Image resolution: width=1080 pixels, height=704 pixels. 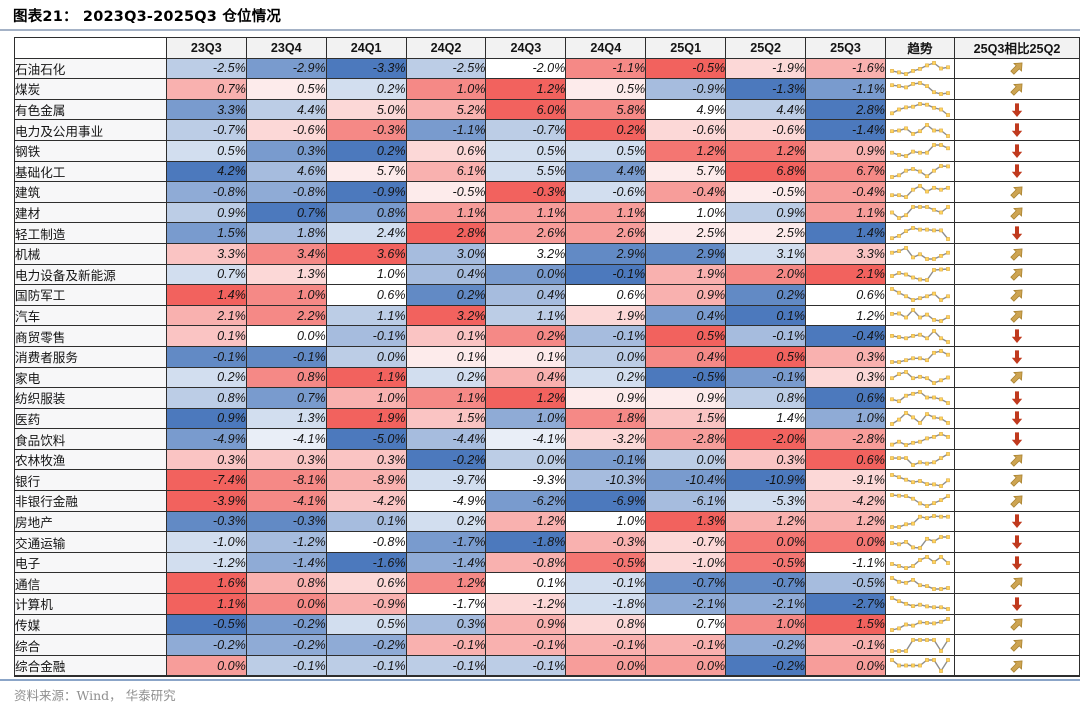 What do you see at coordinates (446, 315) in the screenshot?
I see `value-cell: 3.2%` at bounding box center [446, 315].